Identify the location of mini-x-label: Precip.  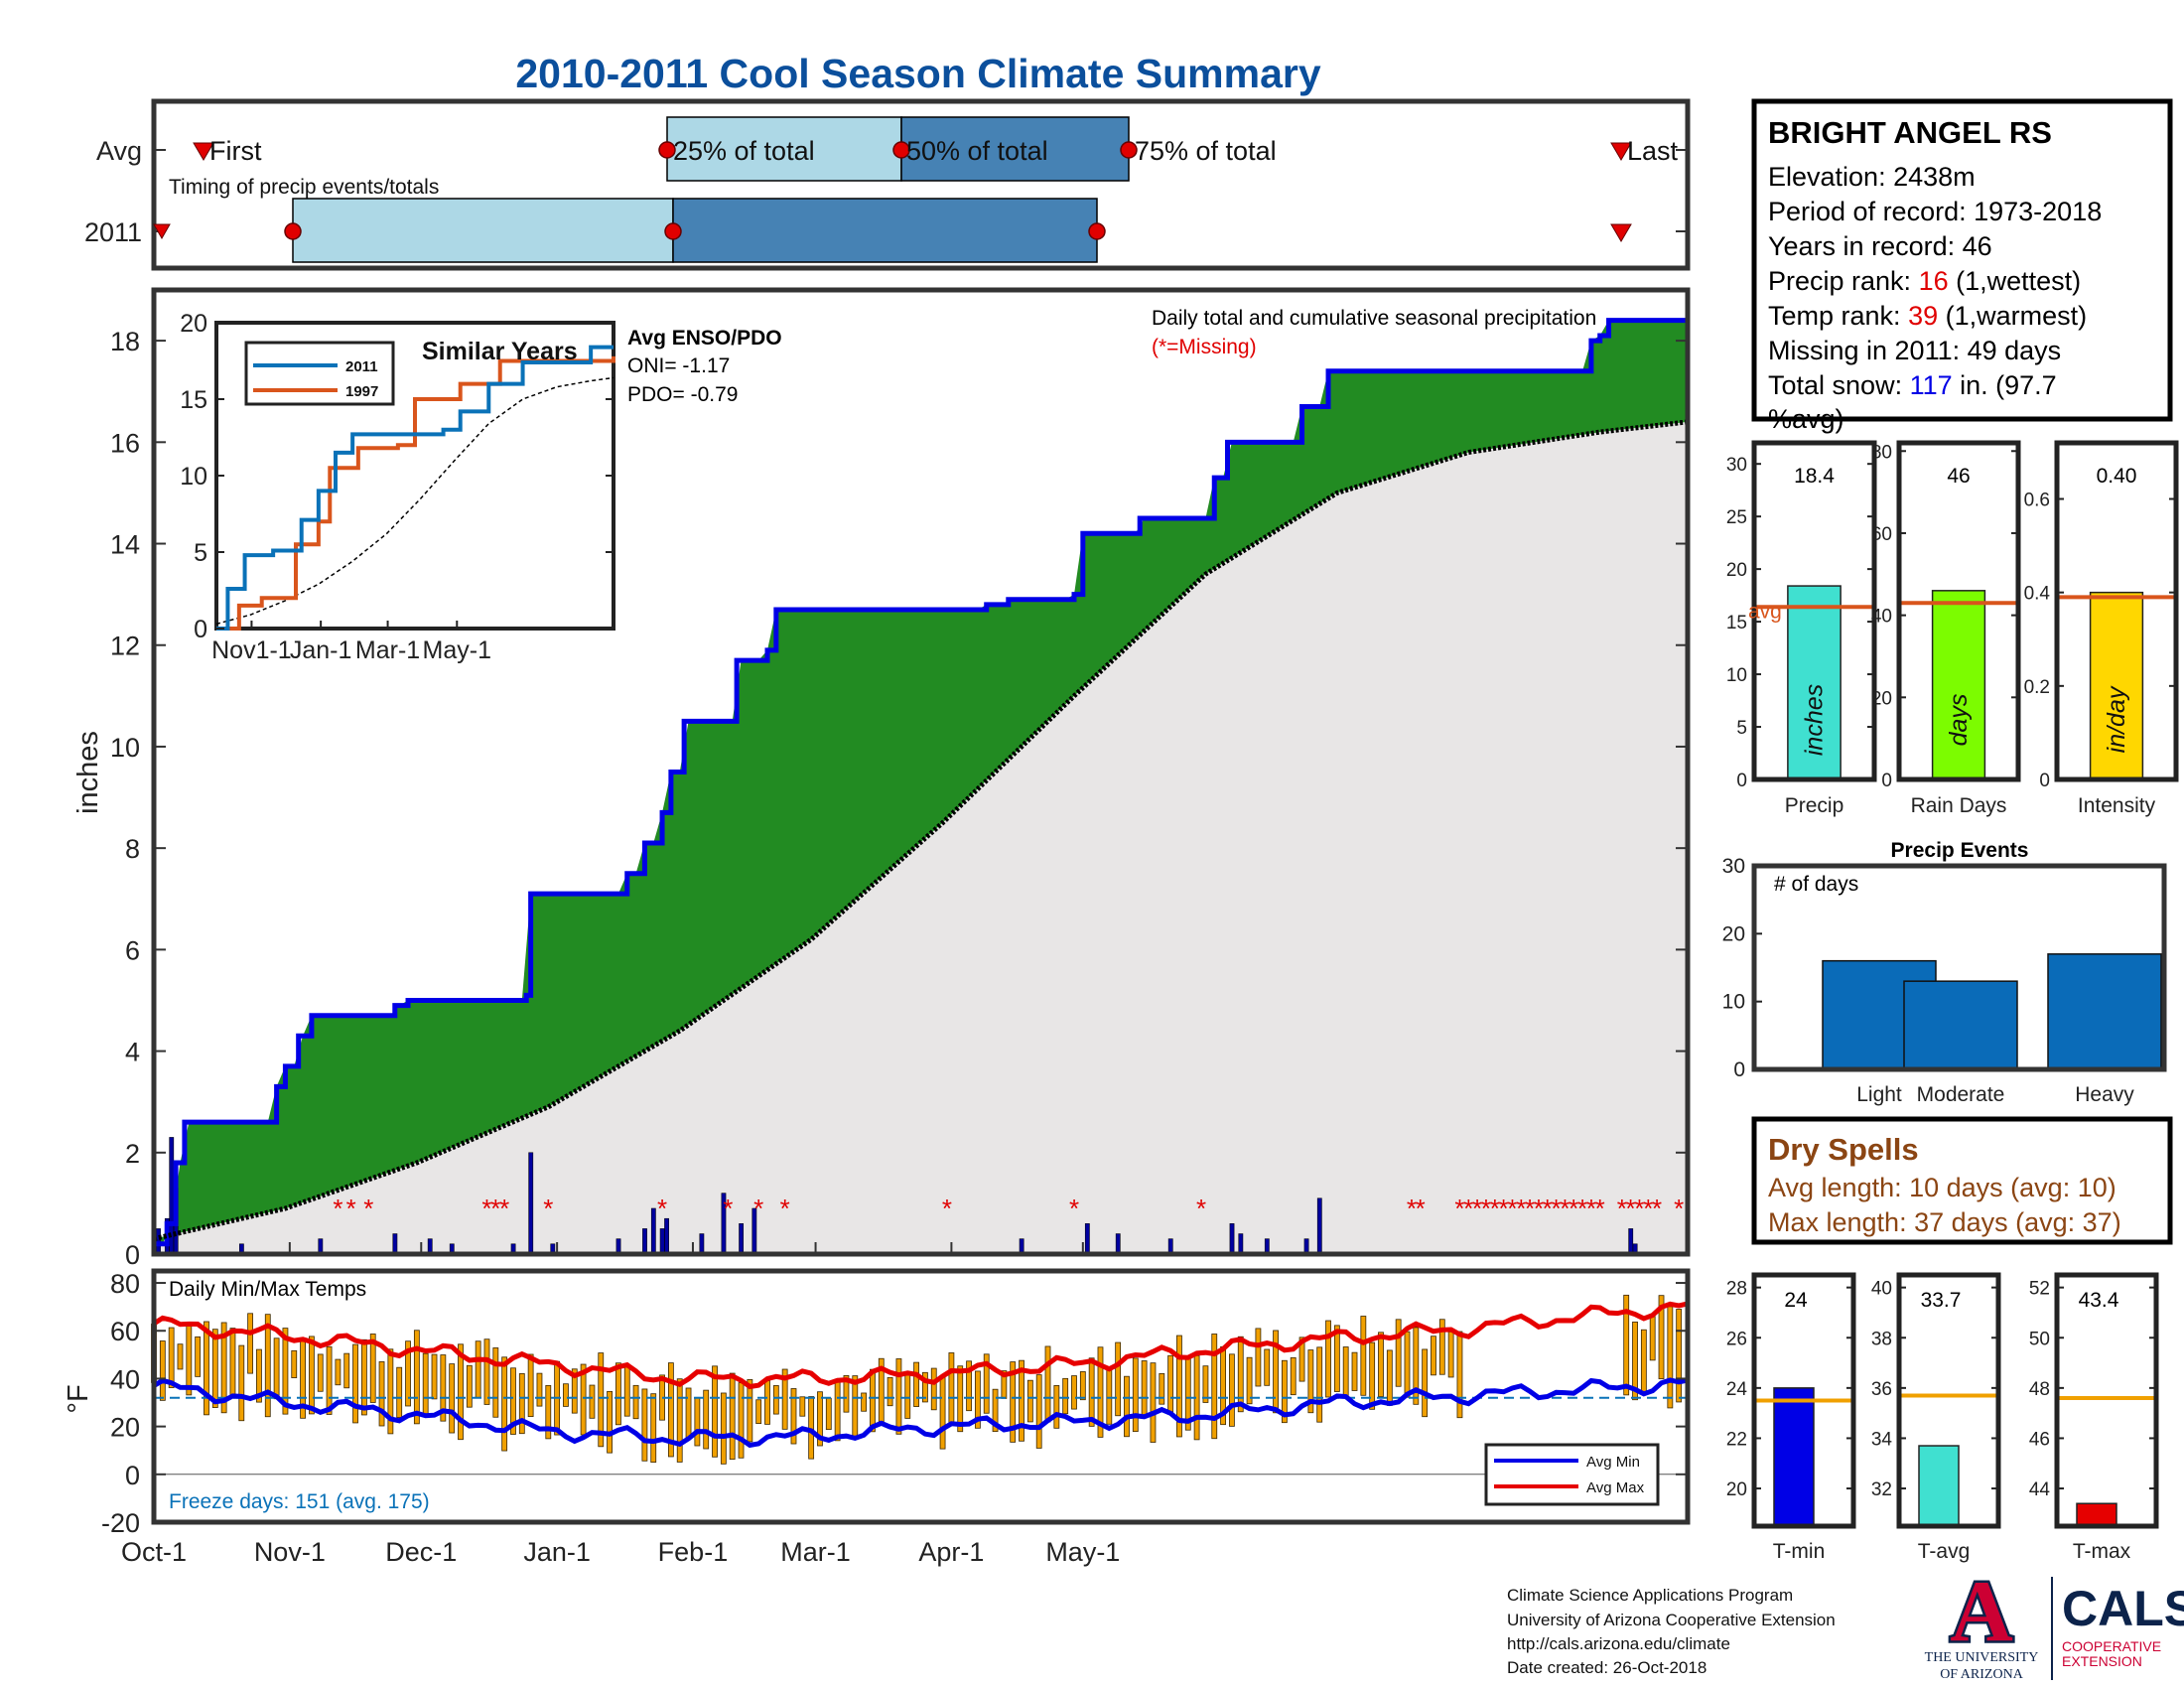
(1814, 805).